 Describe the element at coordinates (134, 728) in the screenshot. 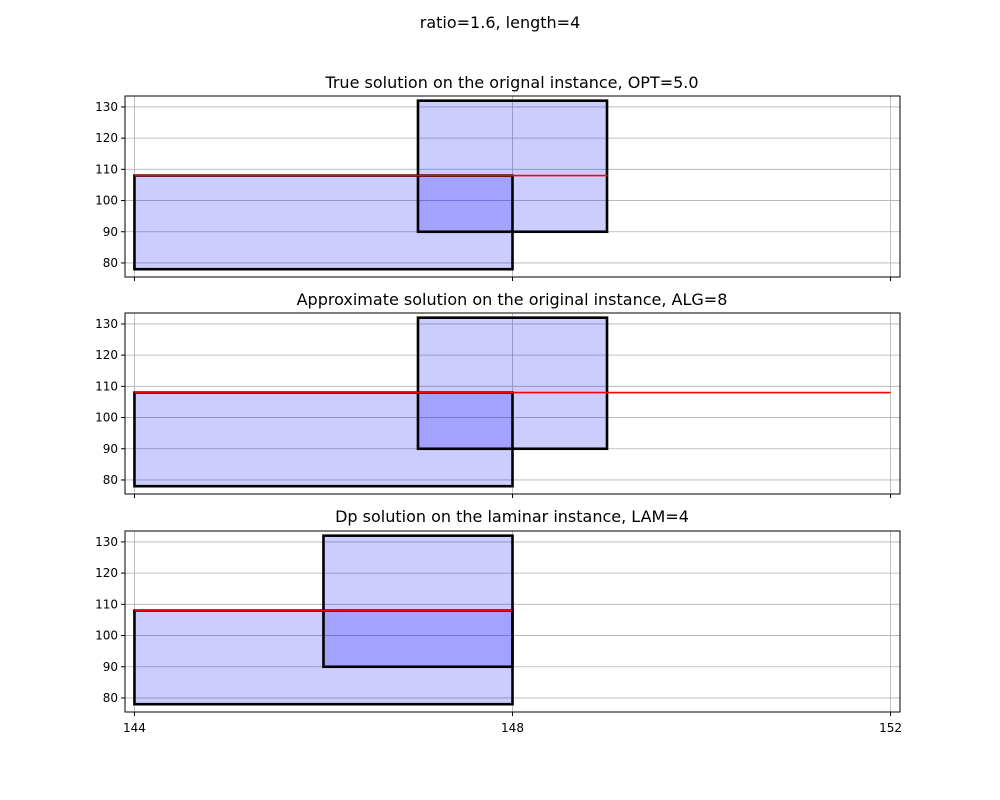

I see `x-tick-label: 144` at that location.